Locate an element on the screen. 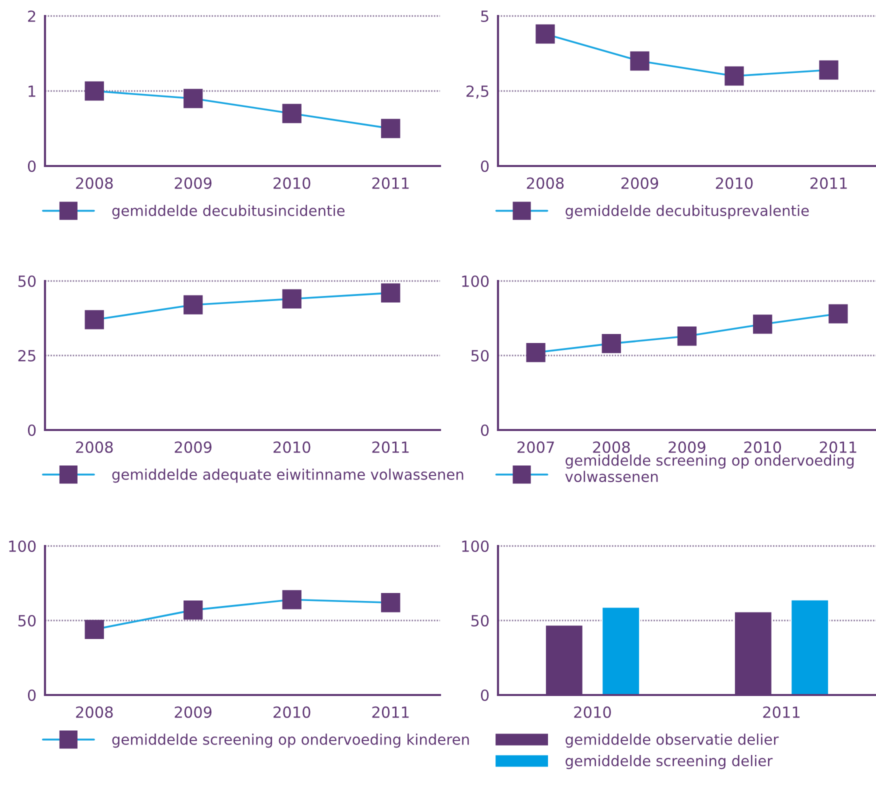  y-tick-label: 5 is located at coordinates (484, 16).